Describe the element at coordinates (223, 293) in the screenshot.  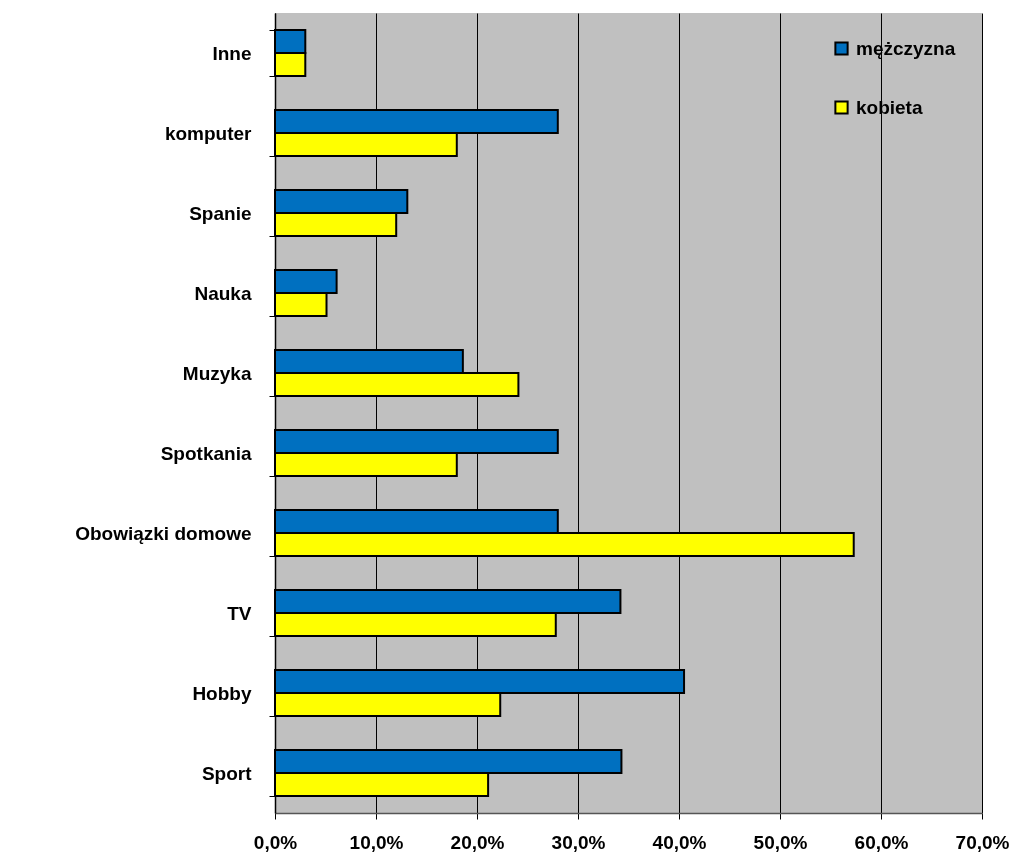
I see `y-tick-label: Nauka` at that location.